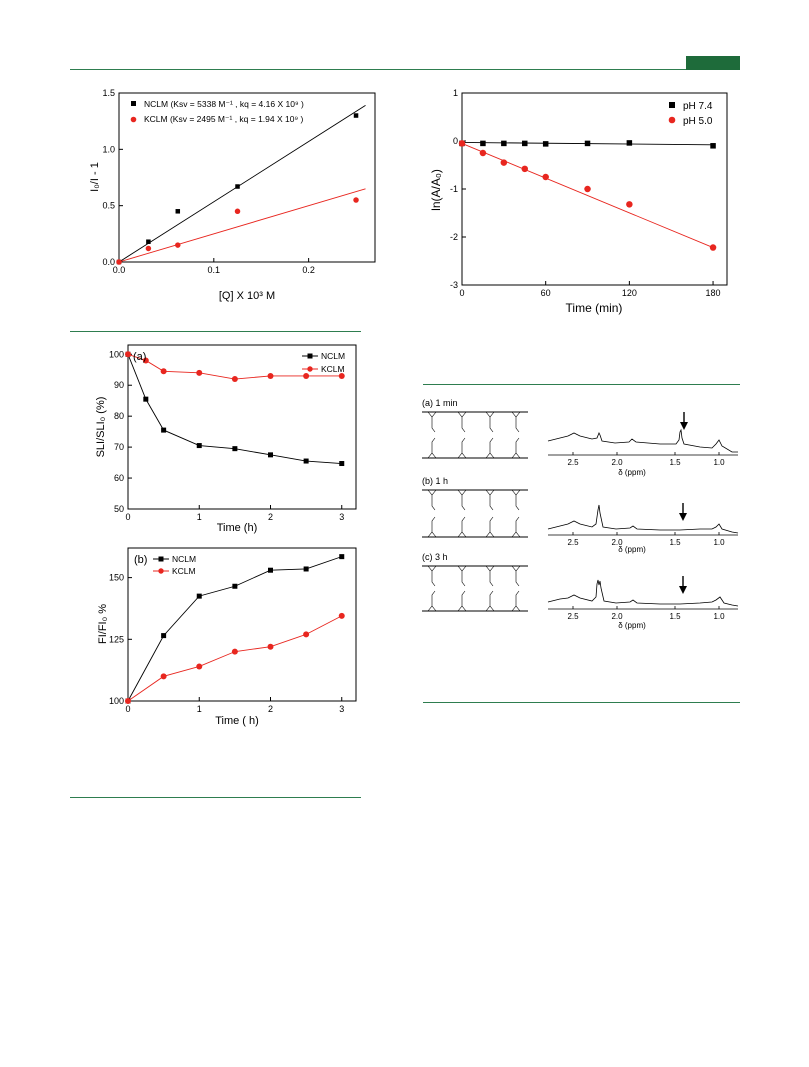 The width and height of the screenshot is (809, 1067). I want to click on ppm-tick-label: 2.0, so click(617, 616).